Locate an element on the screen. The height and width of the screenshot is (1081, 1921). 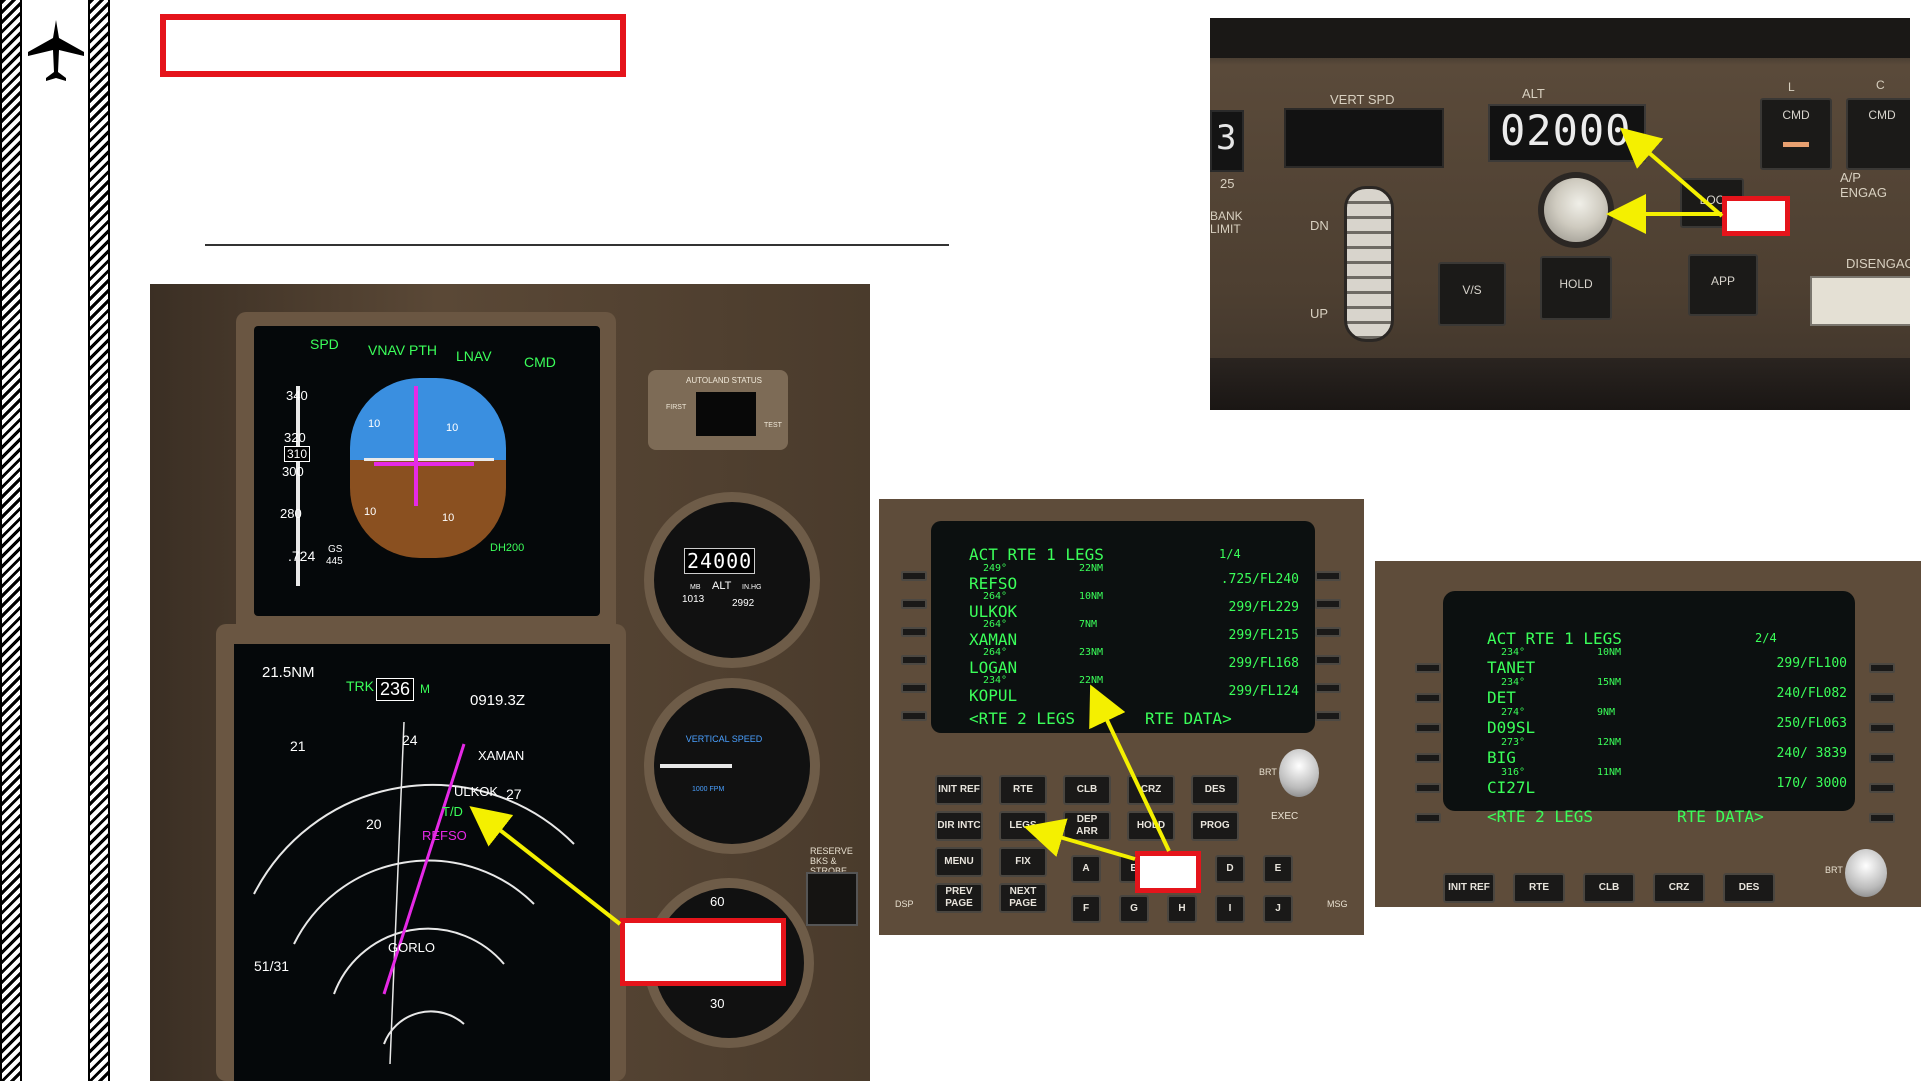
app-button: APP is located at coordinates (1723, 285).